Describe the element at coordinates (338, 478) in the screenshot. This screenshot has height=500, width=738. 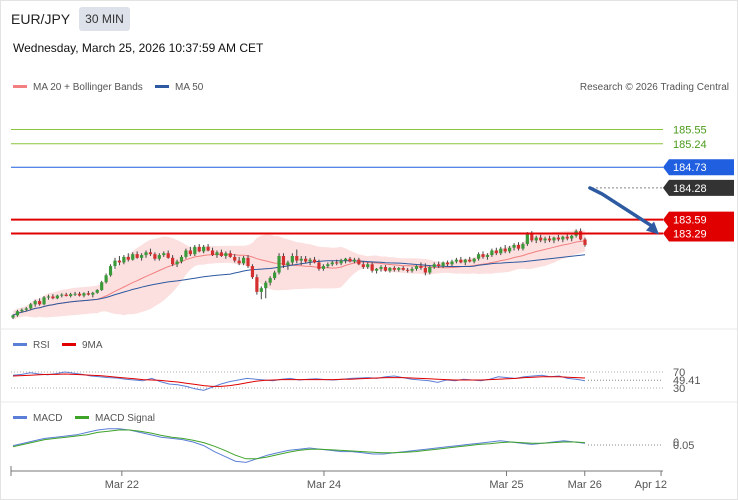
I see `x-axis: Mar 22 Mar 24 Mar 25 Mar 26 Apr 12` at that location.